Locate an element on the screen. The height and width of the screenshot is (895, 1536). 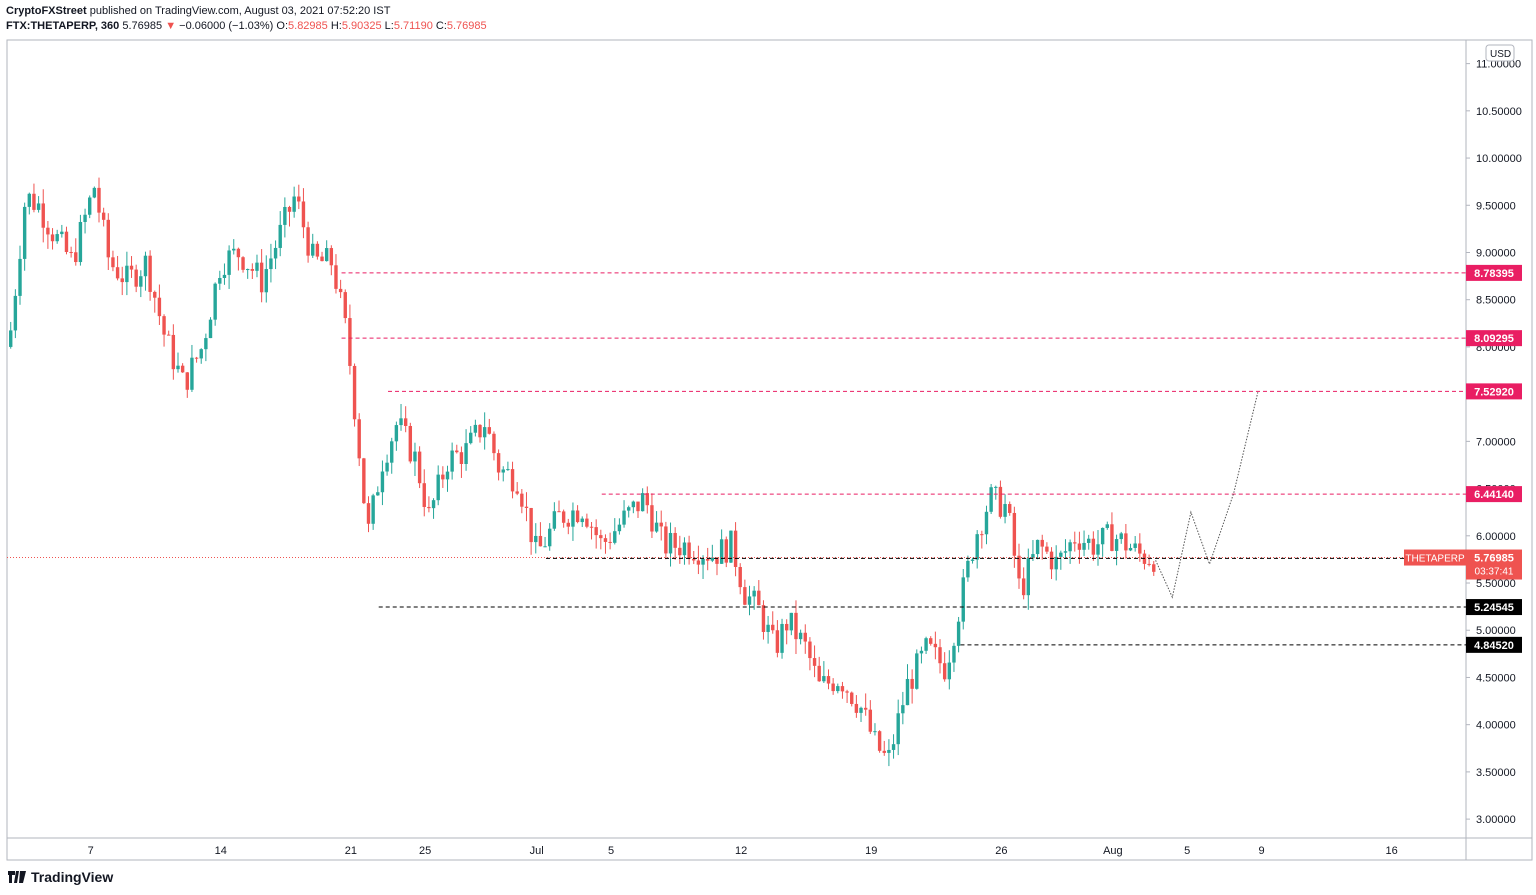
y-tick-label: 9.00000 is located at coordinates (1496, 253).